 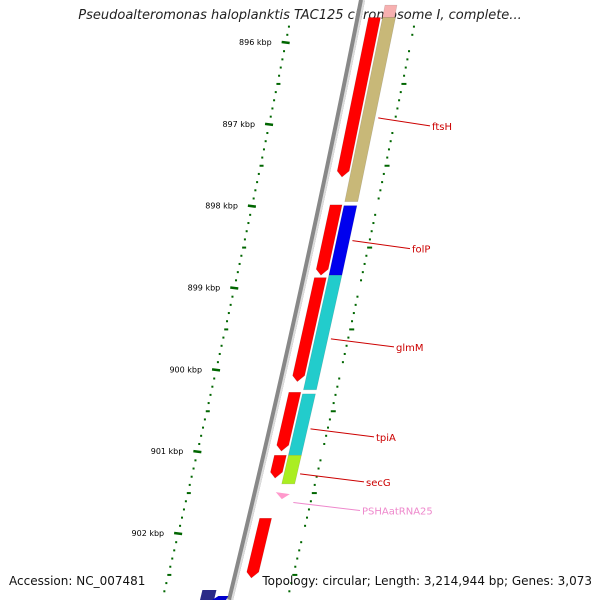 What do you see at coordinates (390, 11) in the screenshot?
I see `gene-feature-partial` at bounding box center [390, 11].